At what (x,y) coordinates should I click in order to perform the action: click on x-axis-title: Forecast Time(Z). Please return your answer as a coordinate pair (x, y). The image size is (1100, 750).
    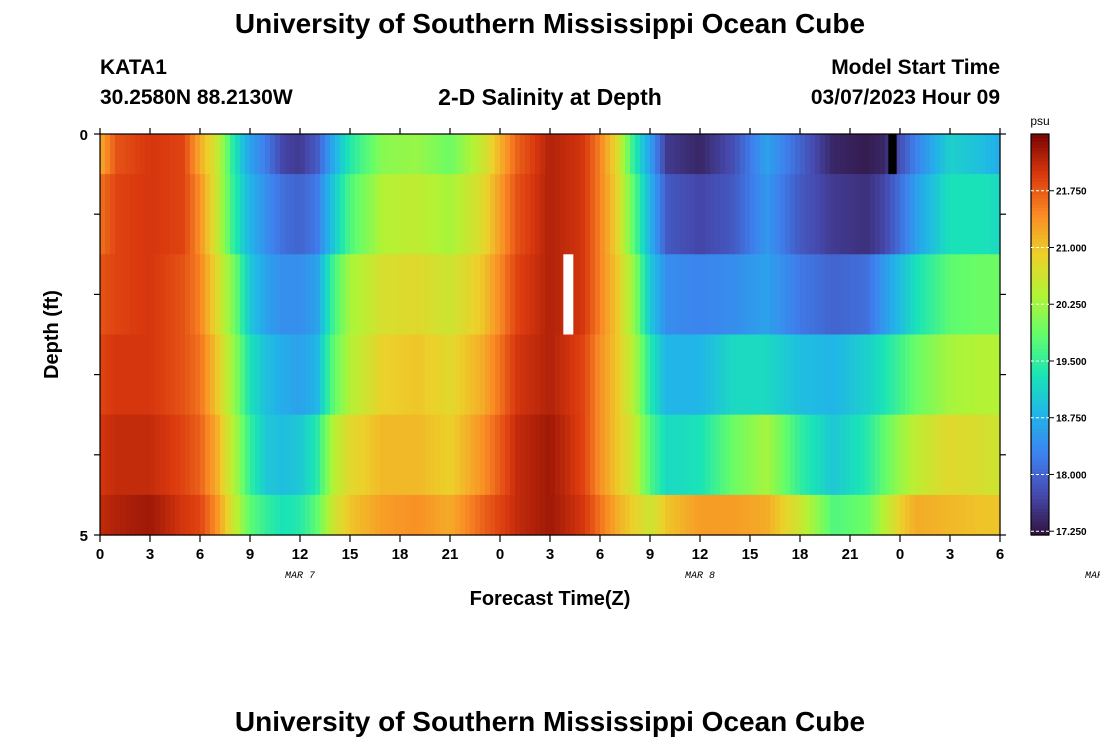
    Looking at the image, I should click on (550, 599).